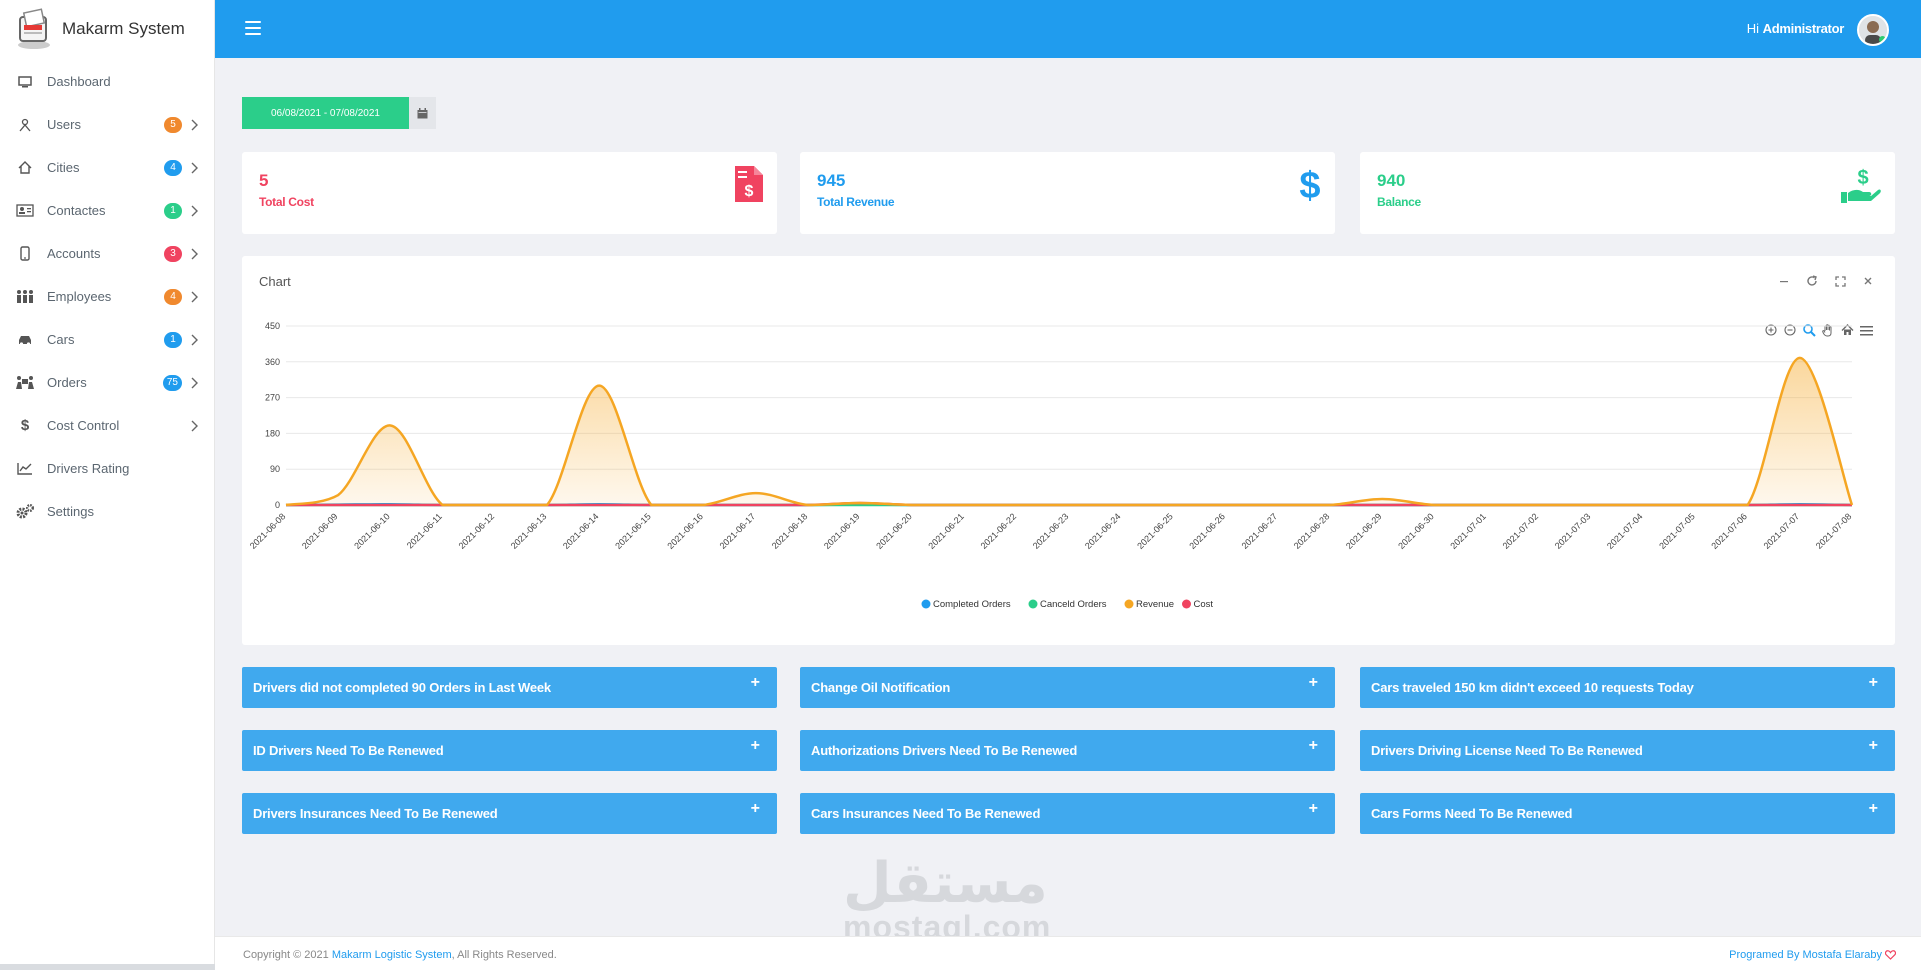  What do you see at coordinates (107, 81) in the screenshot?
I see `sidebar-item-dashboard: Dashboard` at bounding box center [107, 81].